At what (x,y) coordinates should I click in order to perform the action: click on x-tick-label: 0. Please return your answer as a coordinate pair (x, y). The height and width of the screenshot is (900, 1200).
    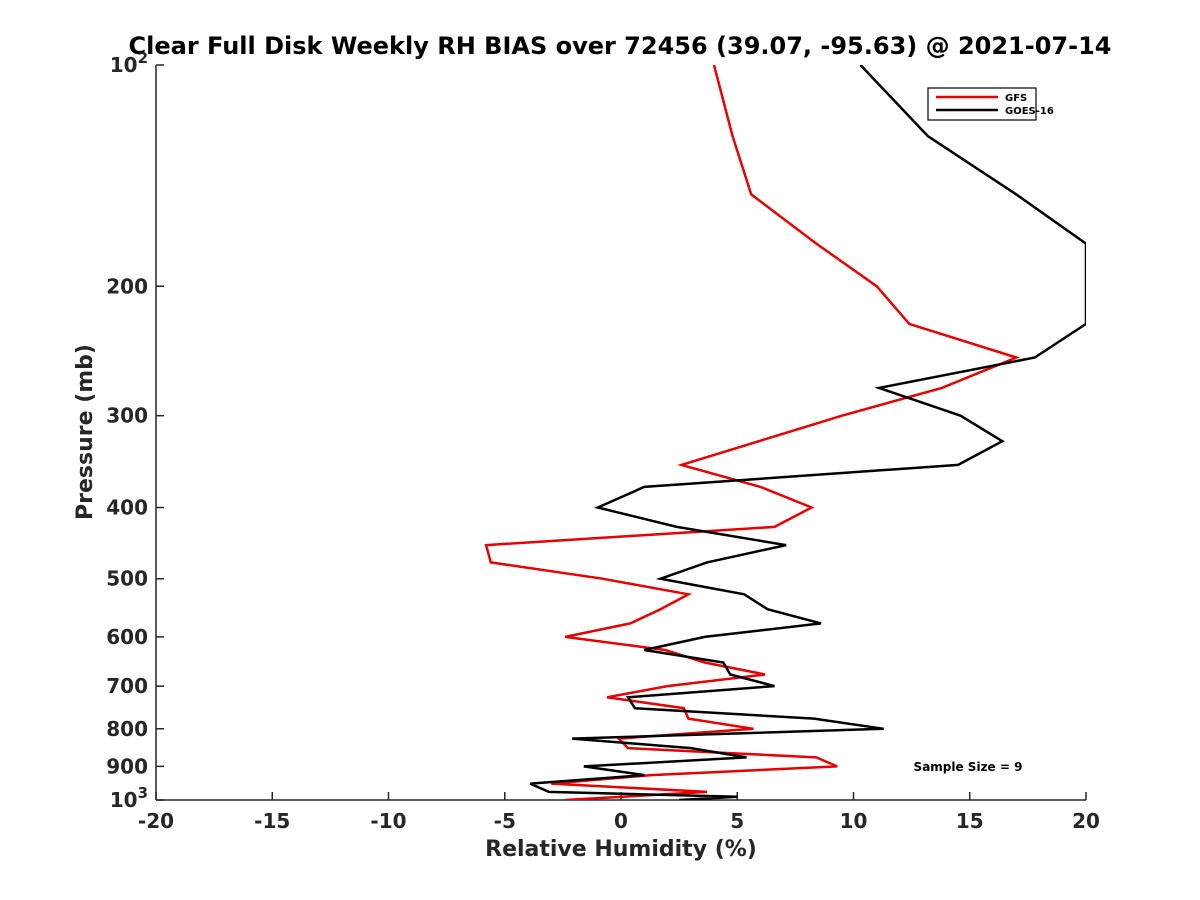
    Looking at the image, I should click on (621, 821).